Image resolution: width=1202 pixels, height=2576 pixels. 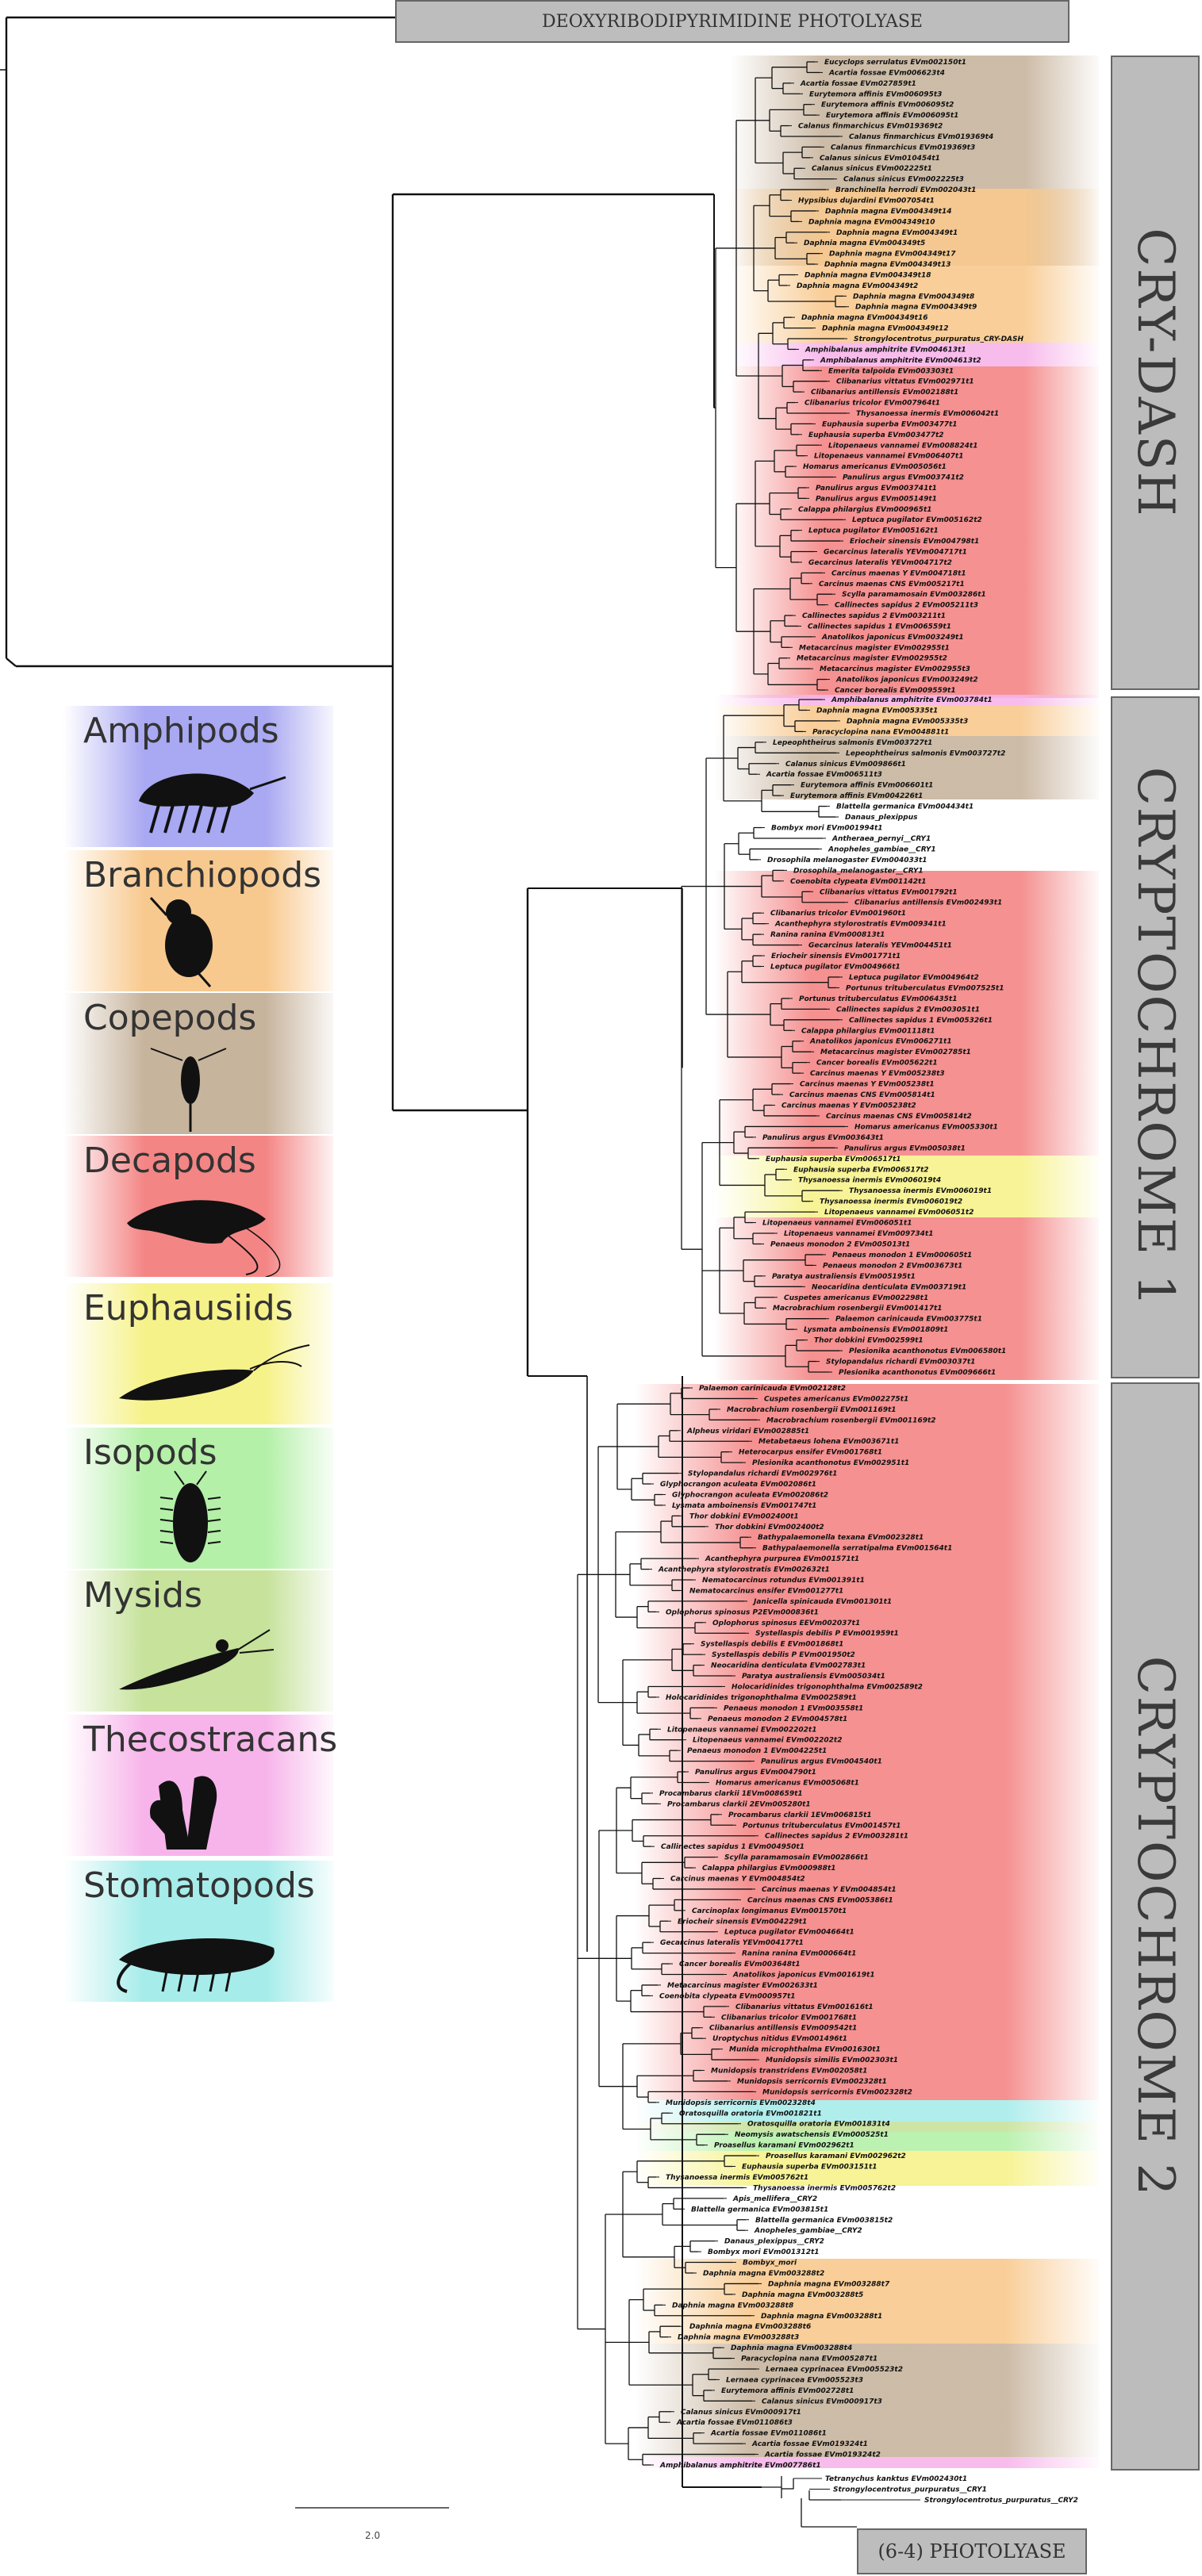 What do you see at coordinates (820, 1900) in the screenshot?
I see `taxon-label: Carcinus maenas CNS EVm005386t1` at bounding box center [820, 1900].